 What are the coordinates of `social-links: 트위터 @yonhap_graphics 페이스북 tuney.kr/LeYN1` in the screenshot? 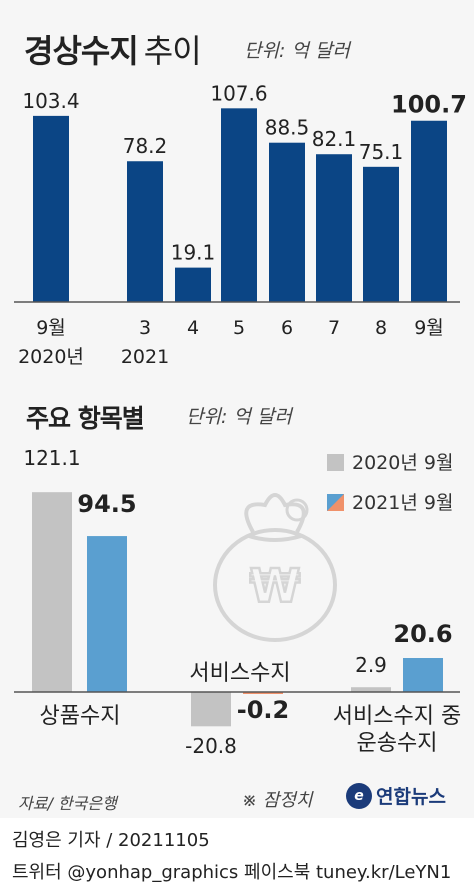 It's located at (232, 872).